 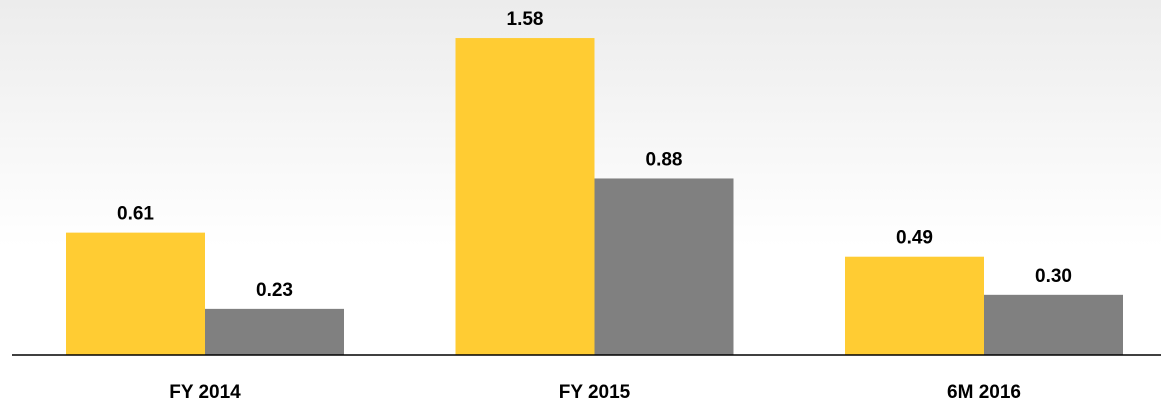 I want to click on data-label: 0.23, so click(x=274, y=290).